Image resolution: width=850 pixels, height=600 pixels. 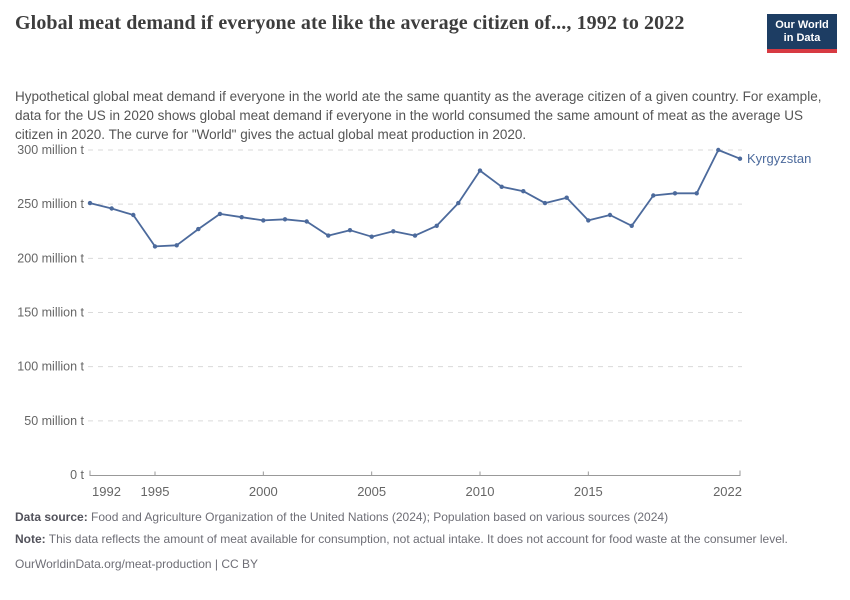 What do you see at coordinates (588, 491) in the screenshot?
I see `x-axis-tick-label: 2015` at bounding box center [588, 491].